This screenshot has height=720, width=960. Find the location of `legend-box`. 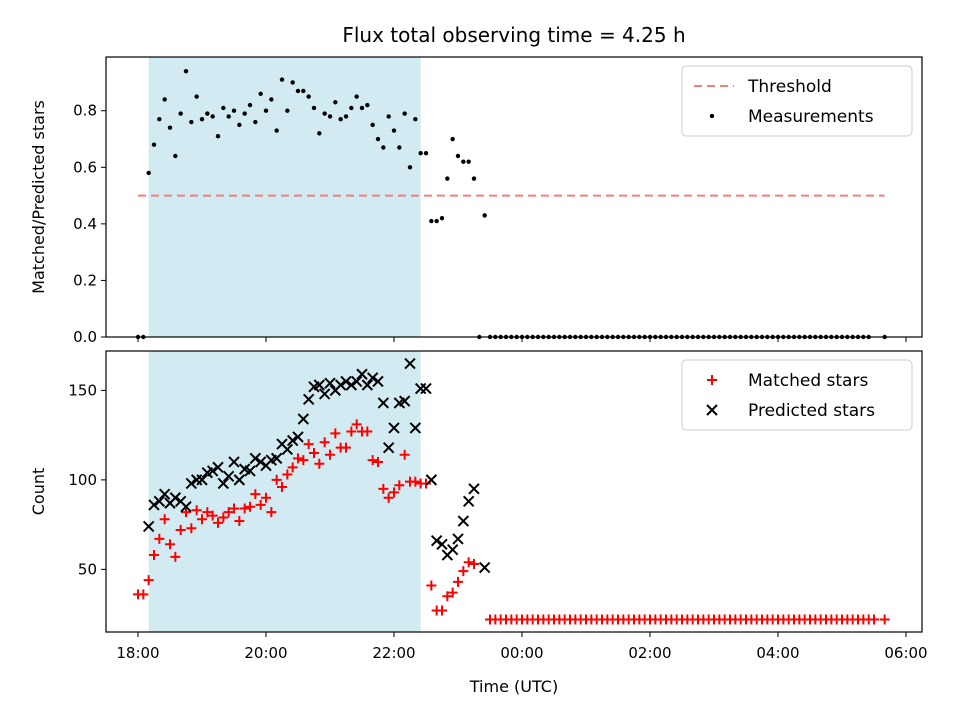

legend-box is located at coordinates (797, 395).